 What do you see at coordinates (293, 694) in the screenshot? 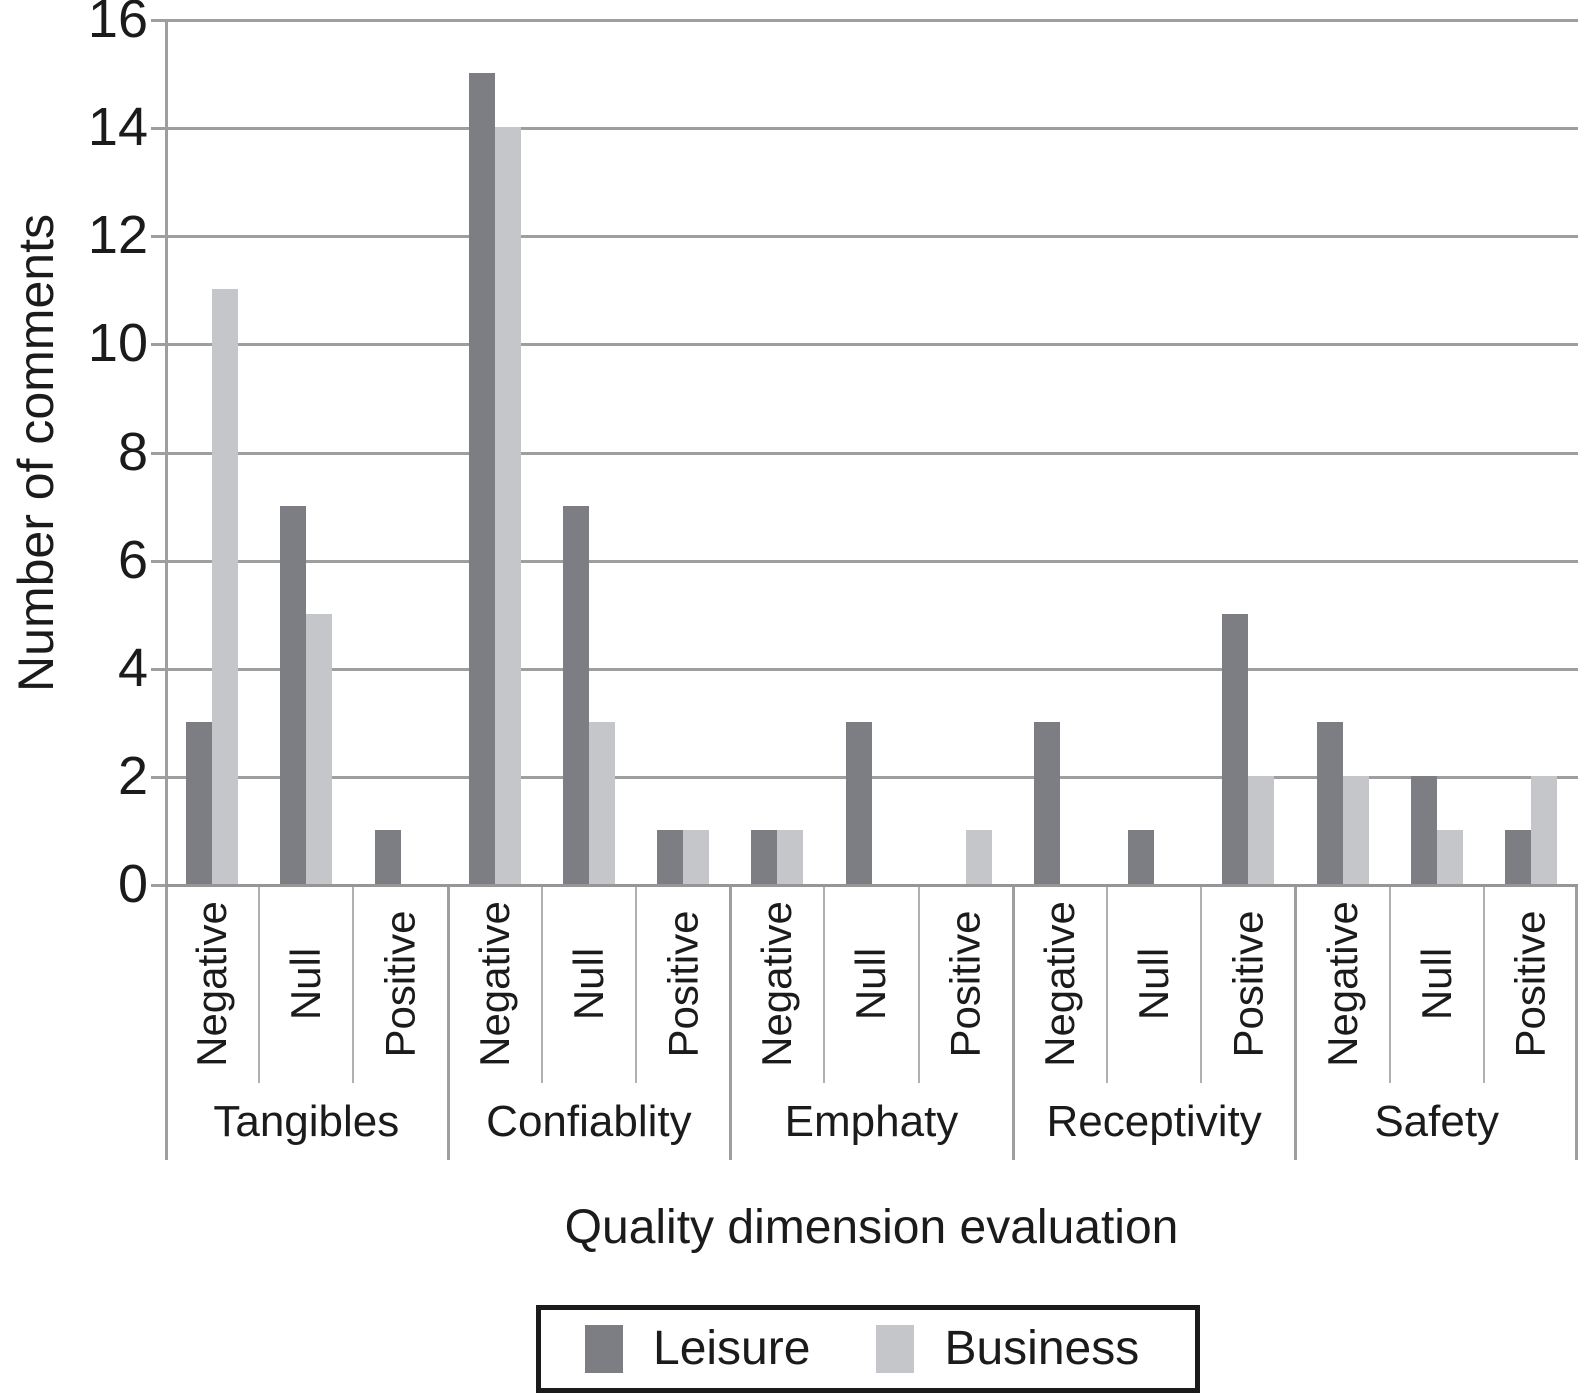
I see `bar-leisure-tangibles-null` at bounding box center [293, 694].